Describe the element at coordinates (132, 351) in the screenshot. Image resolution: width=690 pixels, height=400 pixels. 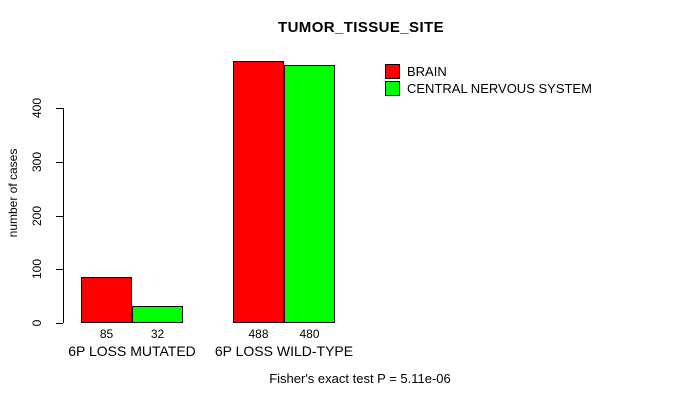
I see `category-label-6p-loss-mutated: 6P LOSS MUTATED` at that location.